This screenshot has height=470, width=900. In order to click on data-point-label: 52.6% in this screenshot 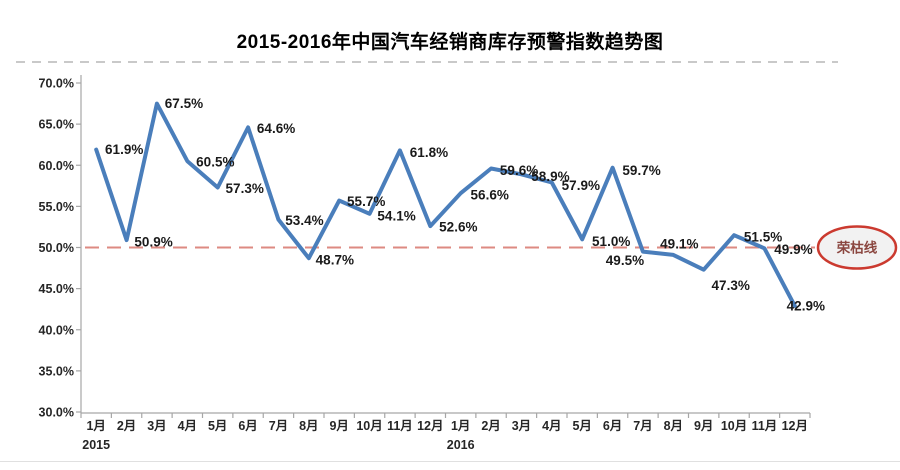, I will do `click(458, 227)`.